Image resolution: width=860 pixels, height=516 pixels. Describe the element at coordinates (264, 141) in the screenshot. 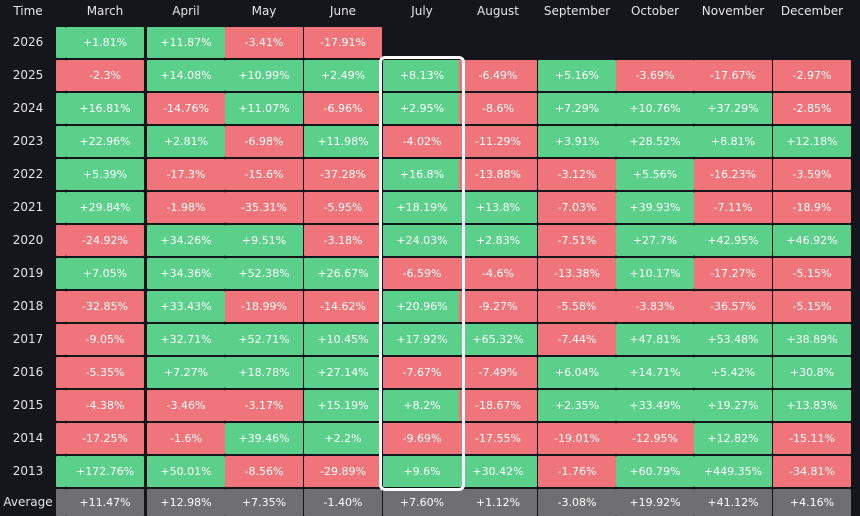

I see `cell-2023-may: -6.98%` at that location.